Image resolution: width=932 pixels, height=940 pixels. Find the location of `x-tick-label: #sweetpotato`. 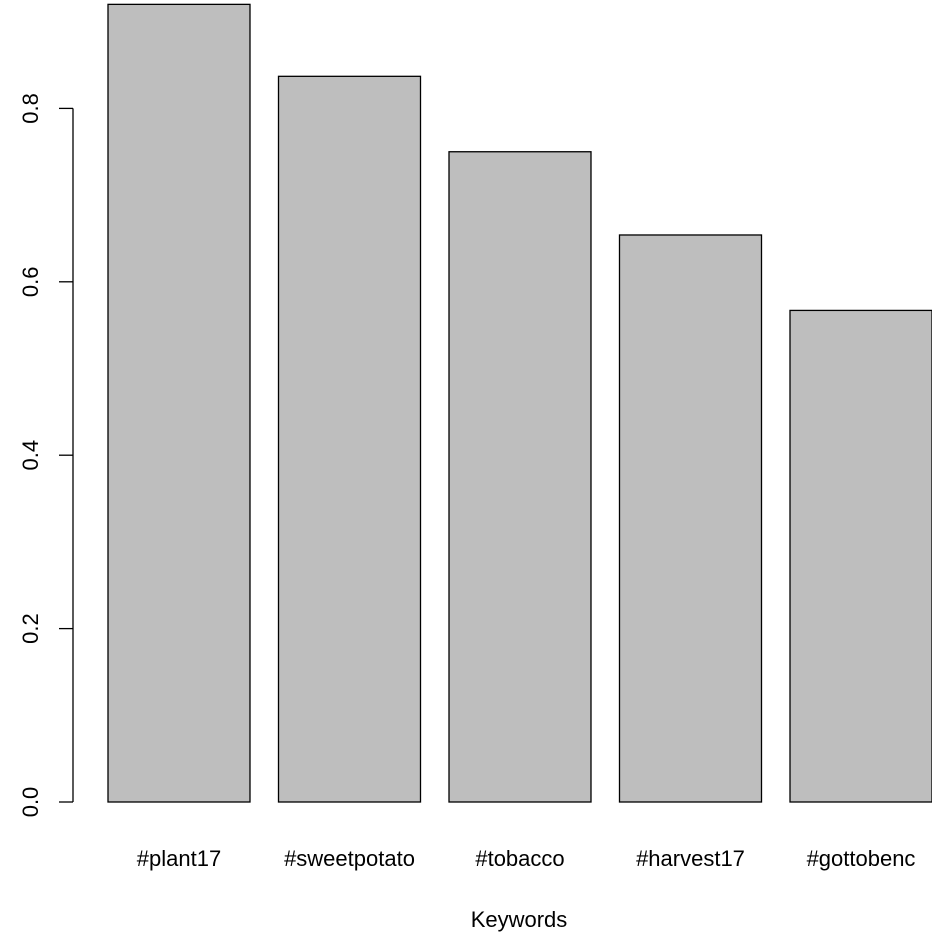

x-tick-label: #sweetpotato is located at coordinates (349, 858).